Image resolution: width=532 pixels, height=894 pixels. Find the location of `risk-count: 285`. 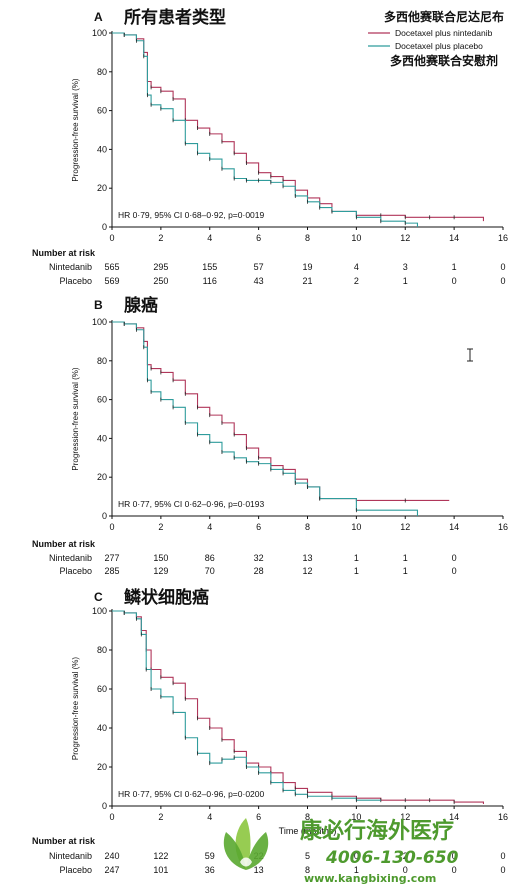

risk-count: 285 is located at coordinates (111, 571).